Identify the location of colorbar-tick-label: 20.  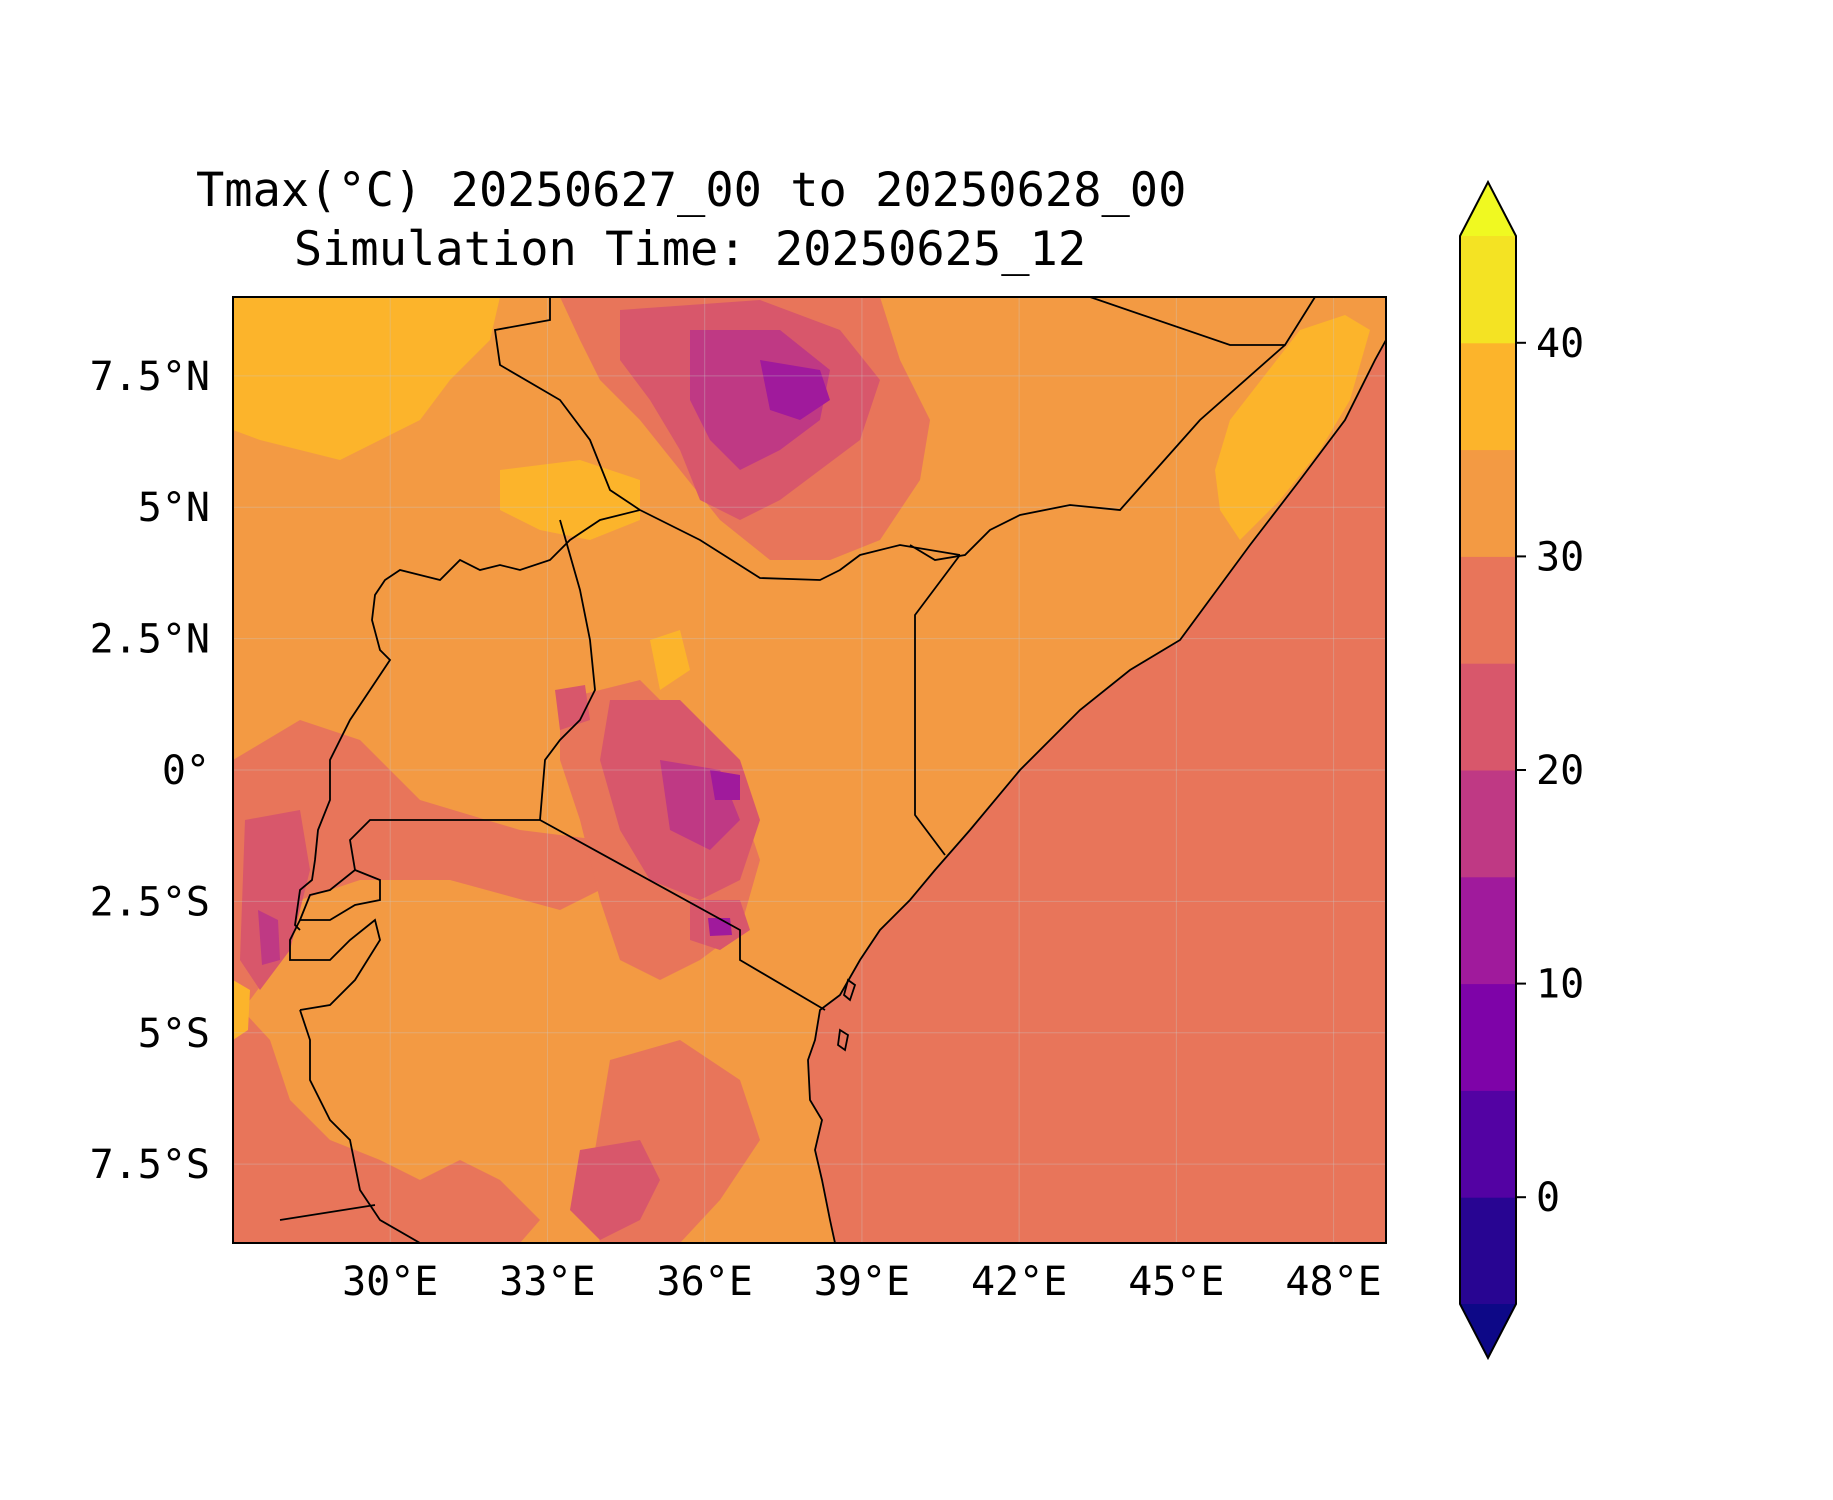
(1560, 771).